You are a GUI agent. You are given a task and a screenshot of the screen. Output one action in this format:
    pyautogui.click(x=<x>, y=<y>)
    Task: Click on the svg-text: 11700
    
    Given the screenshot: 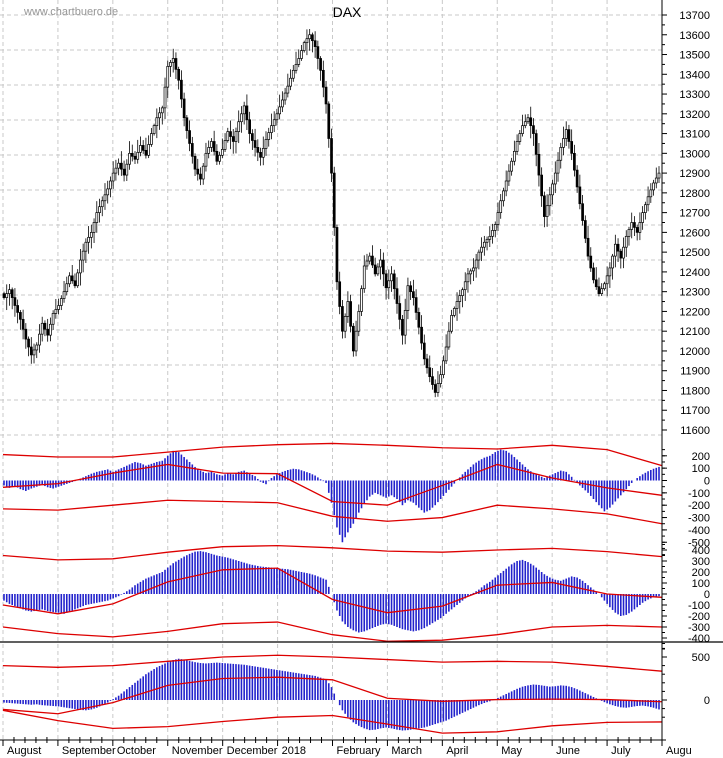 What is the action you would take?
    pyautogui.click(x=695, y=411)
    